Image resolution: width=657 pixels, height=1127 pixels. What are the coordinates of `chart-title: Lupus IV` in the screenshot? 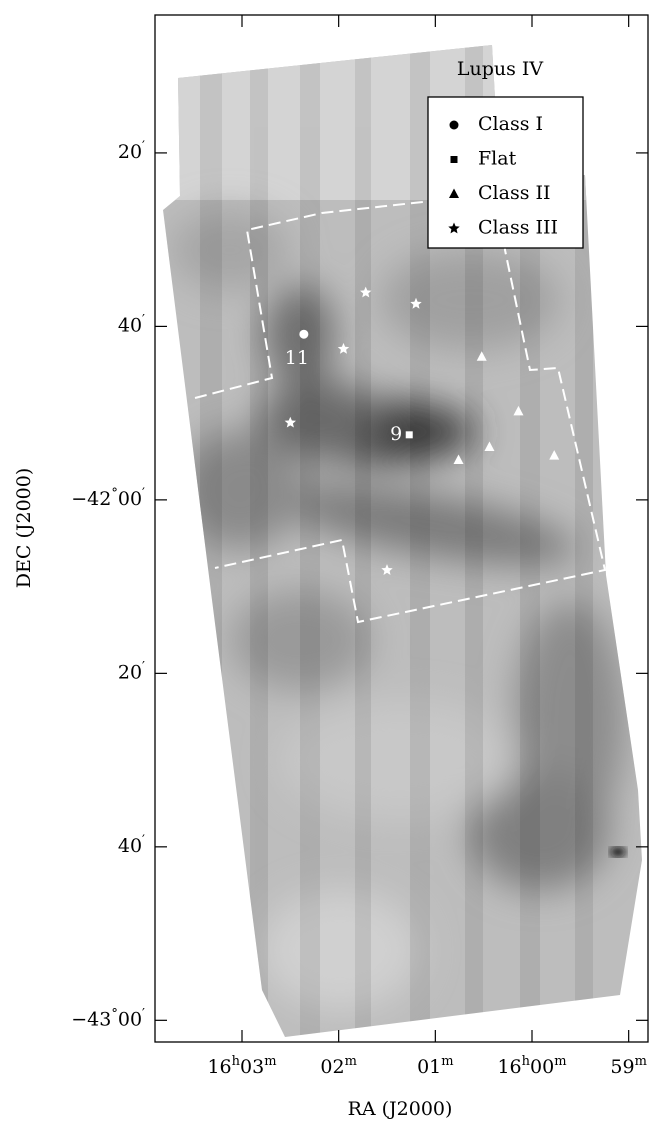 It's located at (500, 69).